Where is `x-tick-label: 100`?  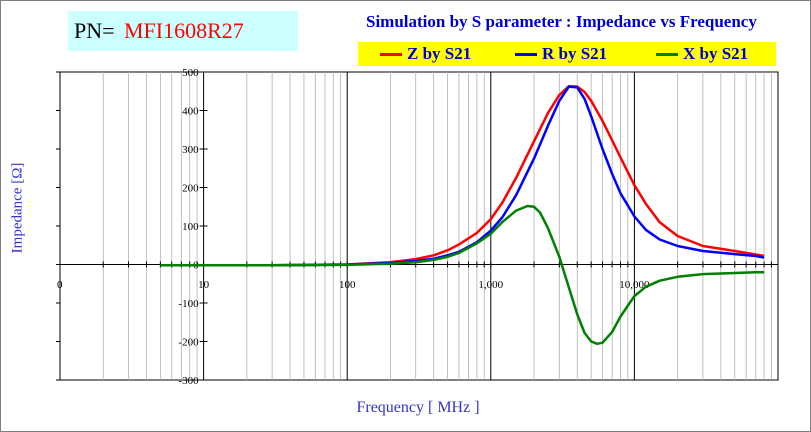
x-tick-label: 100 is located at coordinates (347, 285).